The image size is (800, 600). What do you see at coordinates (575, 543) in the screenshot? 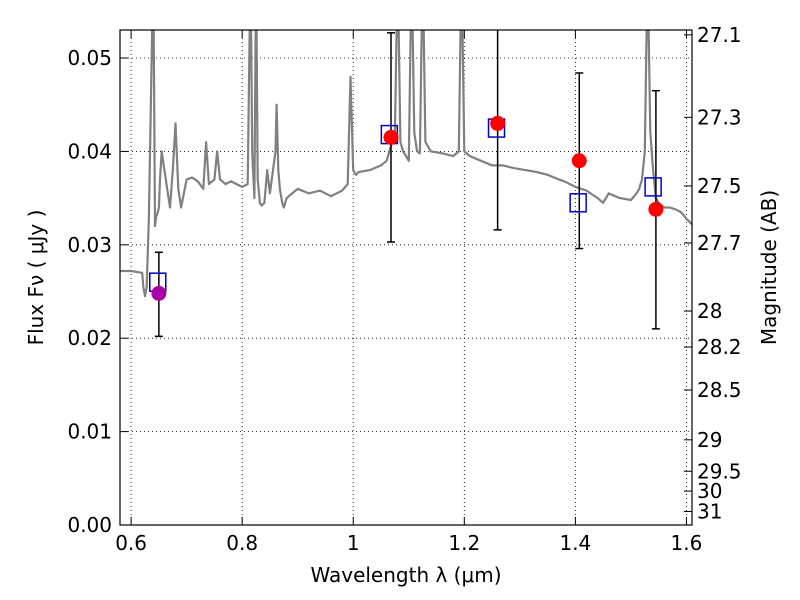
I see `x-tick-label: 1.4` at bounding box center [575, 543].